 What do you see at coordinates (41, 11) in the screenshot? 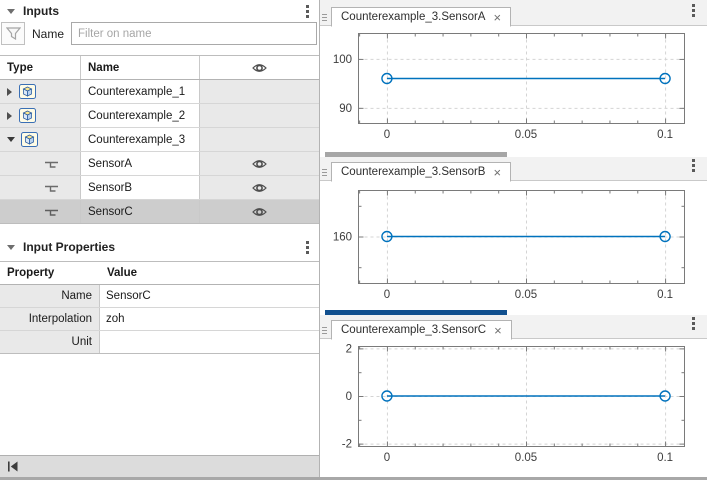
I see `inputs-panel-title: Inputs` at bounding box center [41, 11].